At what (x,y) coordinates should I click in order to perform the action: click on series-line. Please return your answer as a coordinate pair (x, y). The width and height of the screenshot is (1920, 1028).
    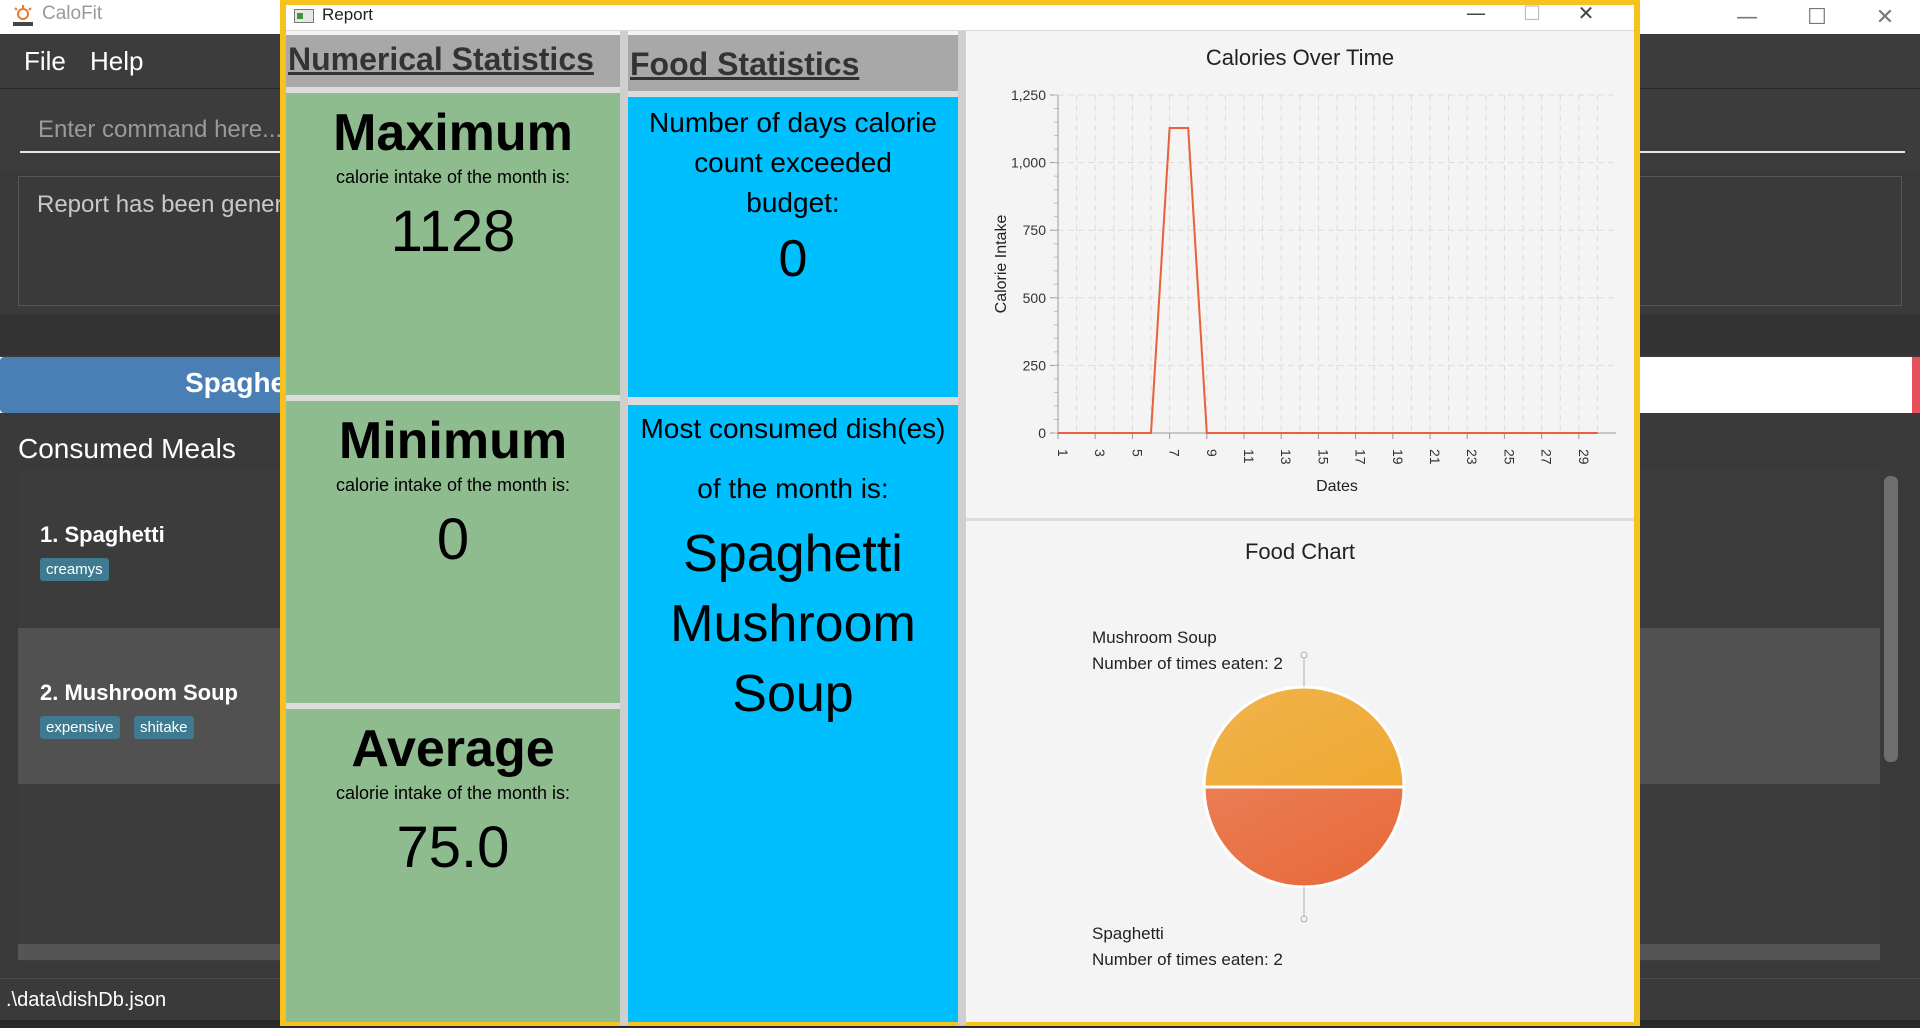
    Looking at the image, I should click on (1328, 280).